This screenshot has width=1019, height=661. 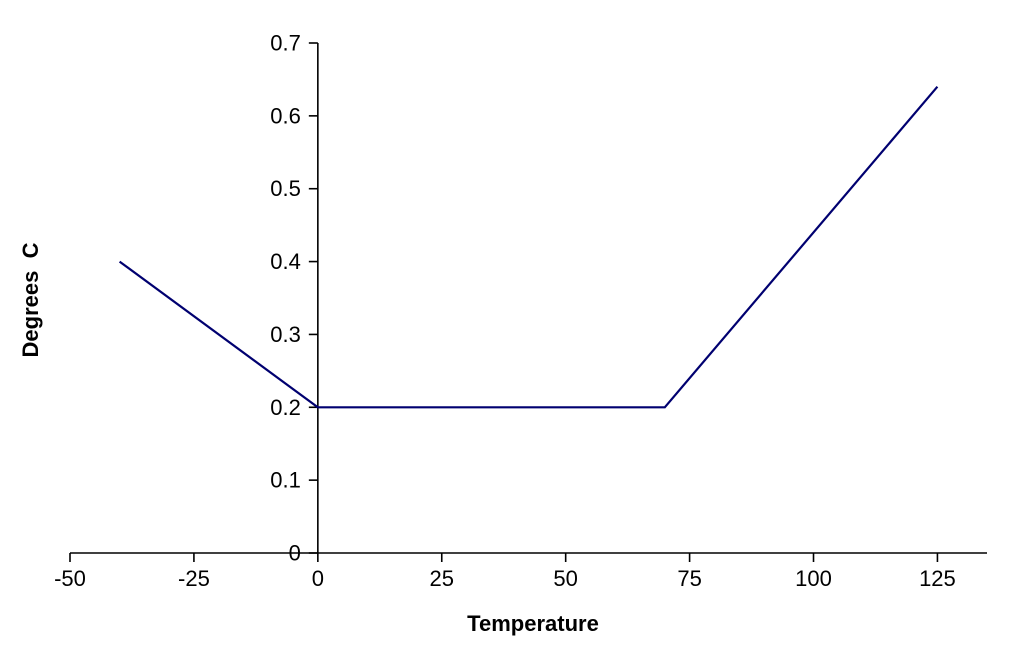 What do you see at coordinates (285, 261) in the screenshot?
I see `y-tick-label: 0.4` at bounding box center [285, 261].